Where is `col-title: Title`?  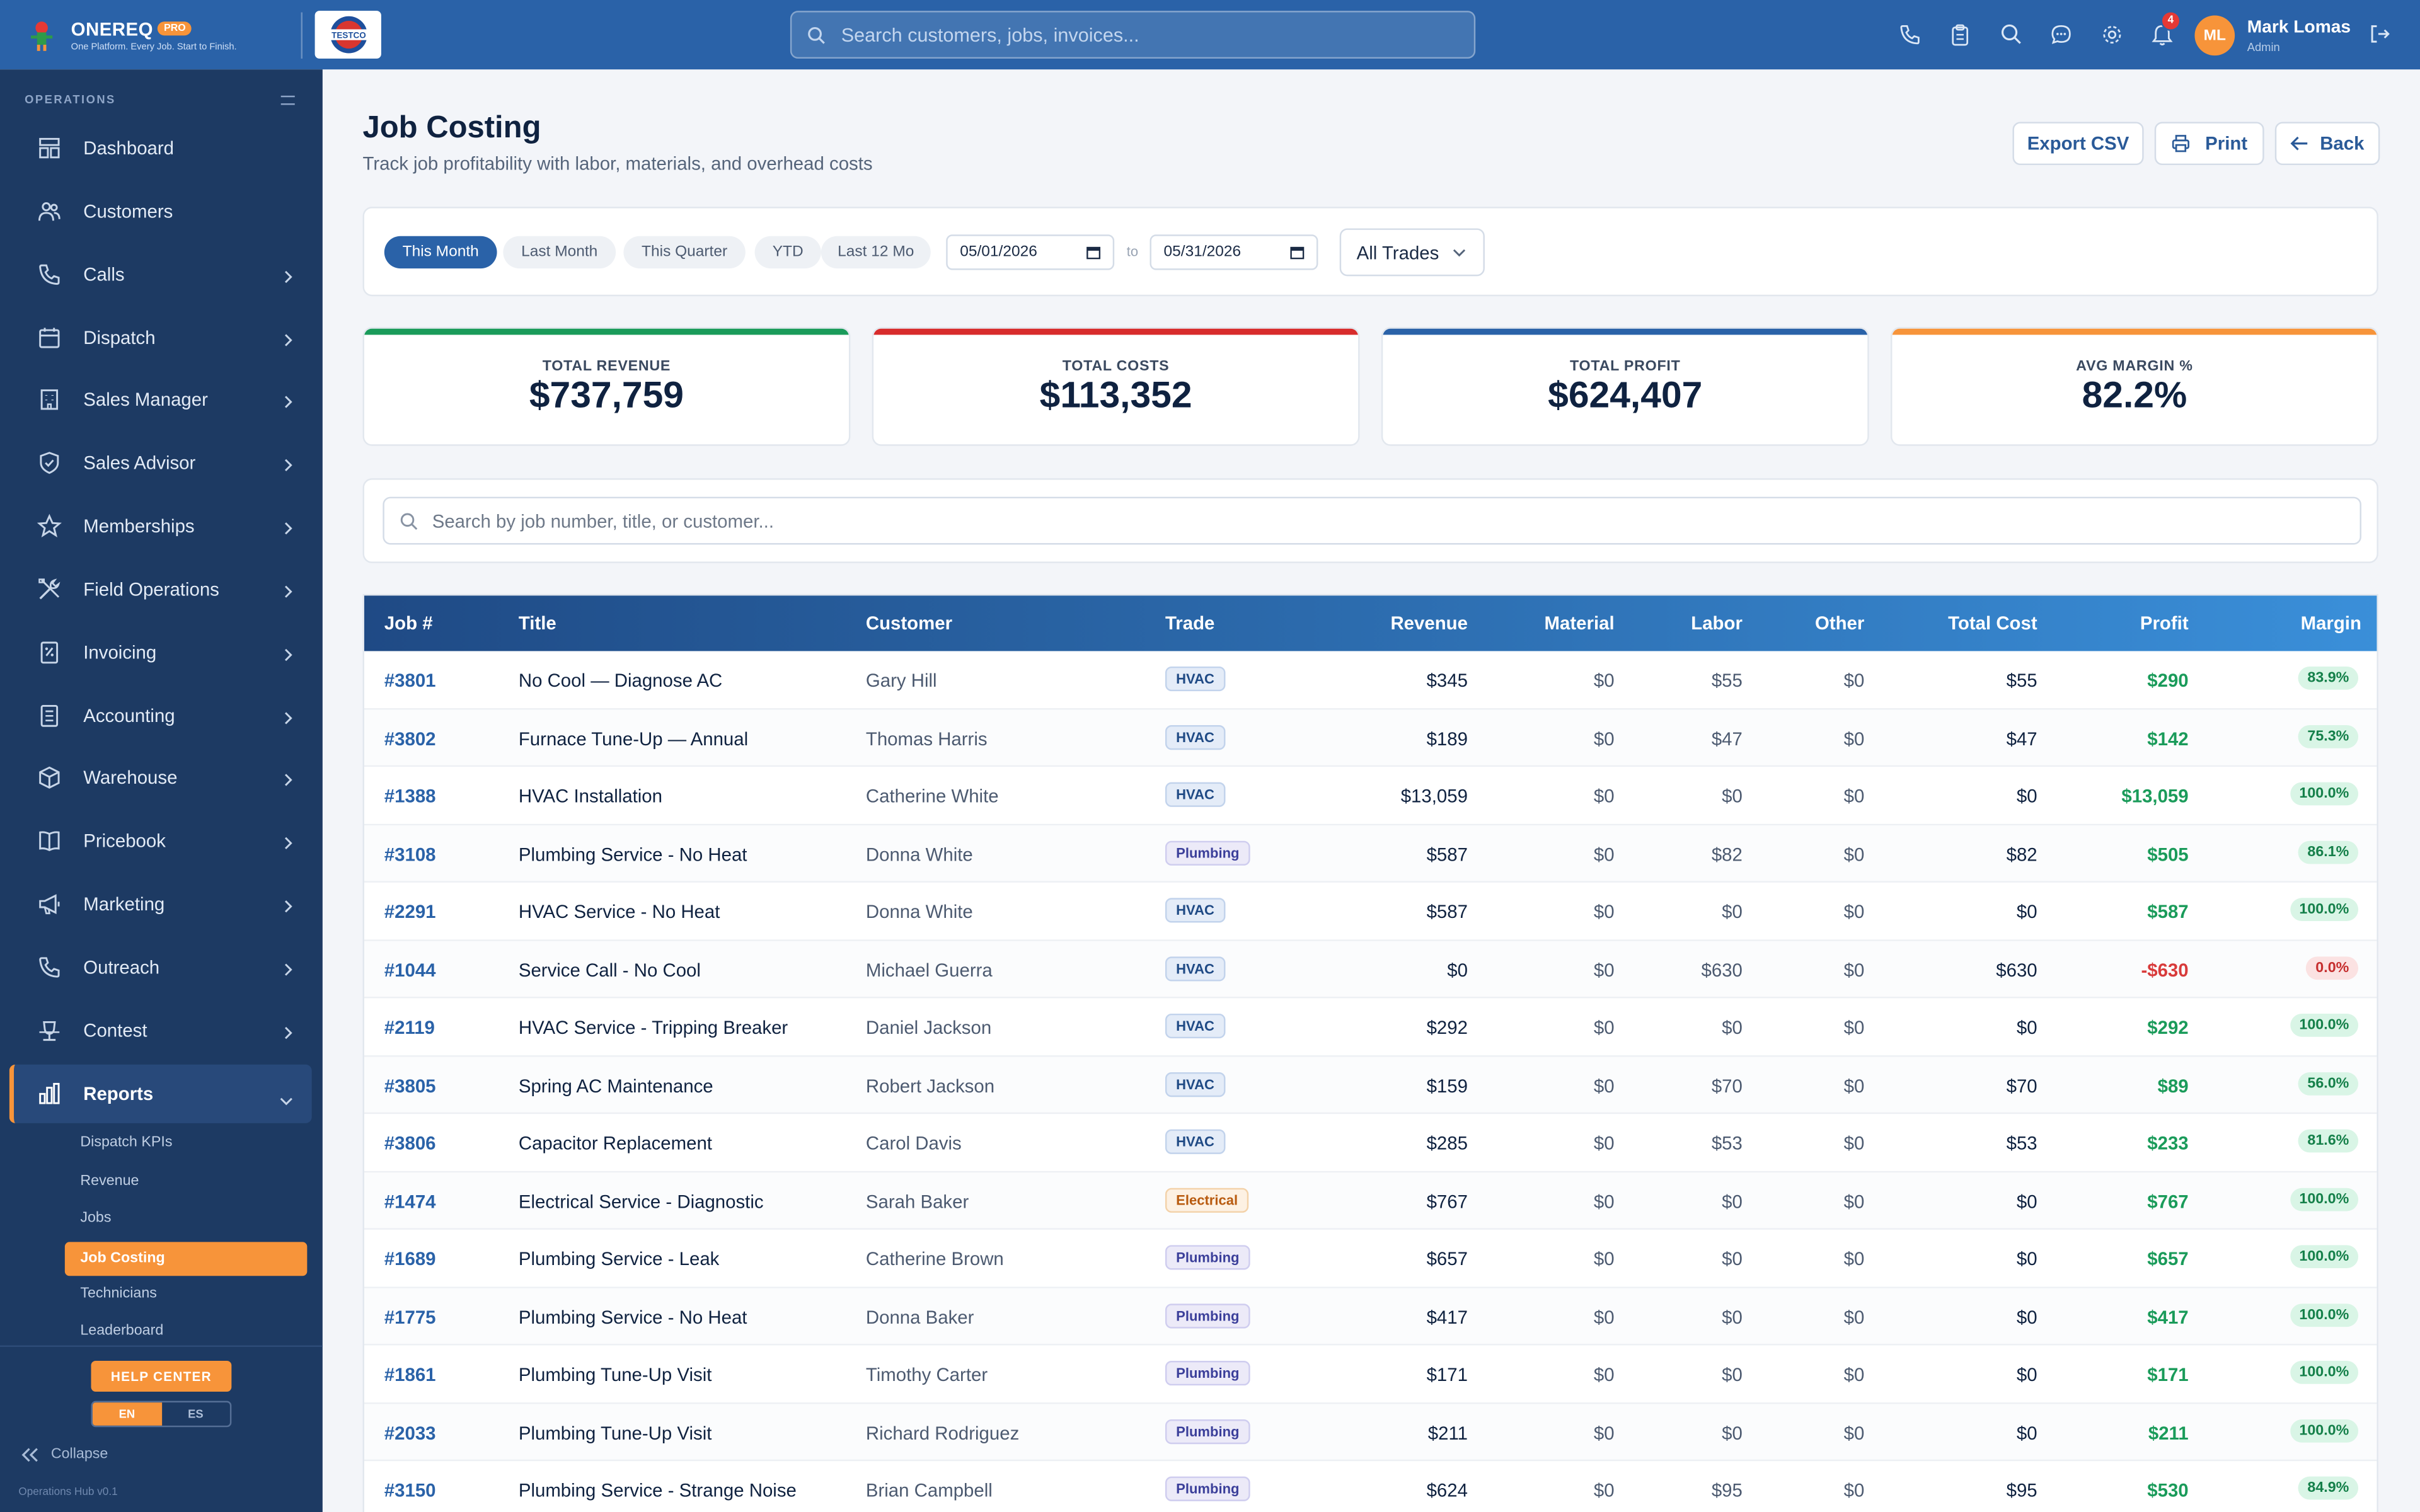
col-title: Title is located at coordinates (537, 623).